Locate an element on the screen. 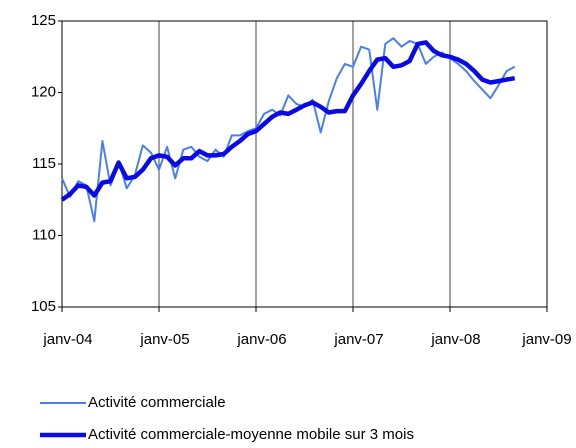 The image size is (576, 448). x-tick-label: janv-06 is located at coordinates (261, 339).